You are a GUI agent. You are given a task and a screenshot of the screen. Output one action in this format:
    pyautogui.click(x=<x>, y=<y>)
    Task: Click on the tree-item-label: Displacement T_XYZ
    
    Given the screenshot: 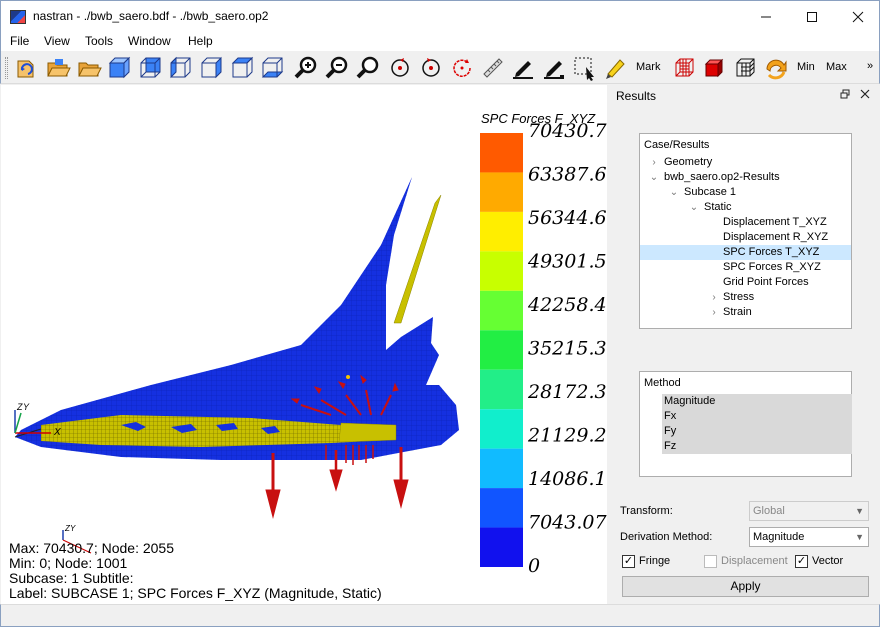 What is the action you would take?
    pyautogui.click(x=775, y=222)
    